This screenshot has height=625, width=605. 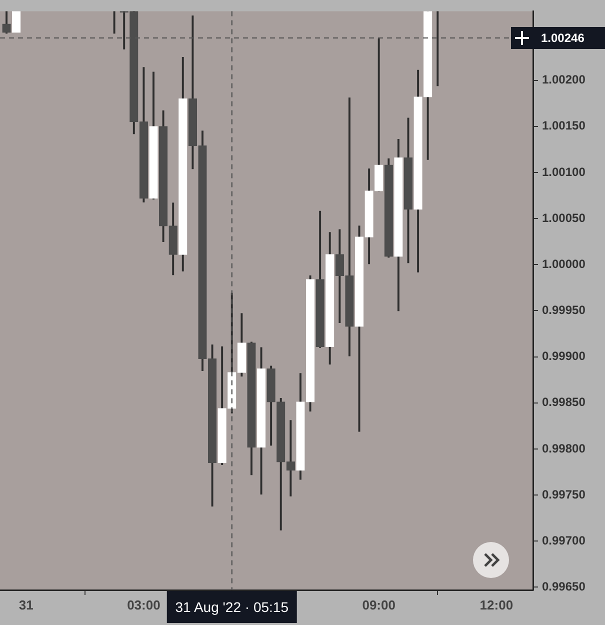 I want to click on x-tick-label: 12:00, so click(x=497, y=604).